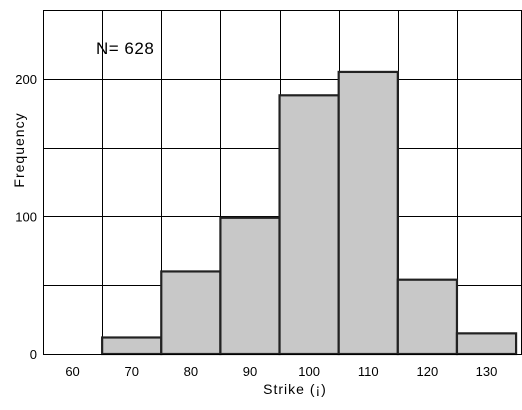 The image size is (522, 410). What do you see at coordinates (428, 371) in the screenshot?
I see `x-tick-label: 120` at bounding box center [428, 371].